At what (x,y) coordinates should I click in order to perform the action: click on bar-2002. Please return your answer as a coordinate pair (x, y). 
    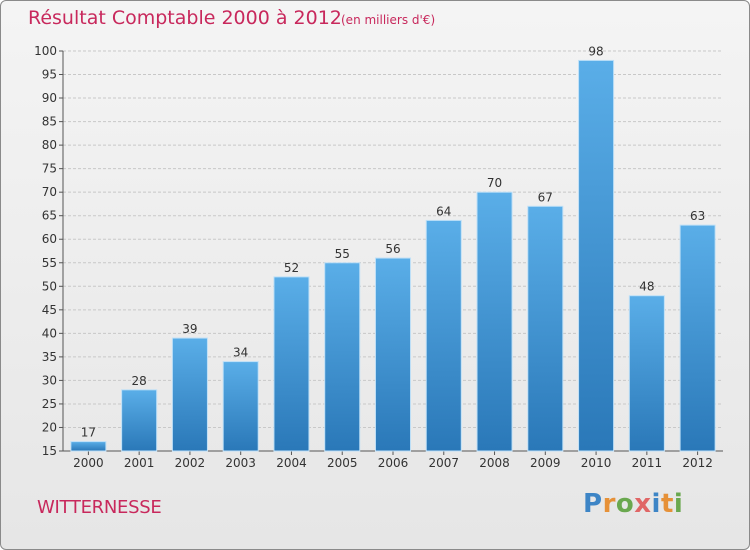
    Looking at the image, I should click on (189, 394).